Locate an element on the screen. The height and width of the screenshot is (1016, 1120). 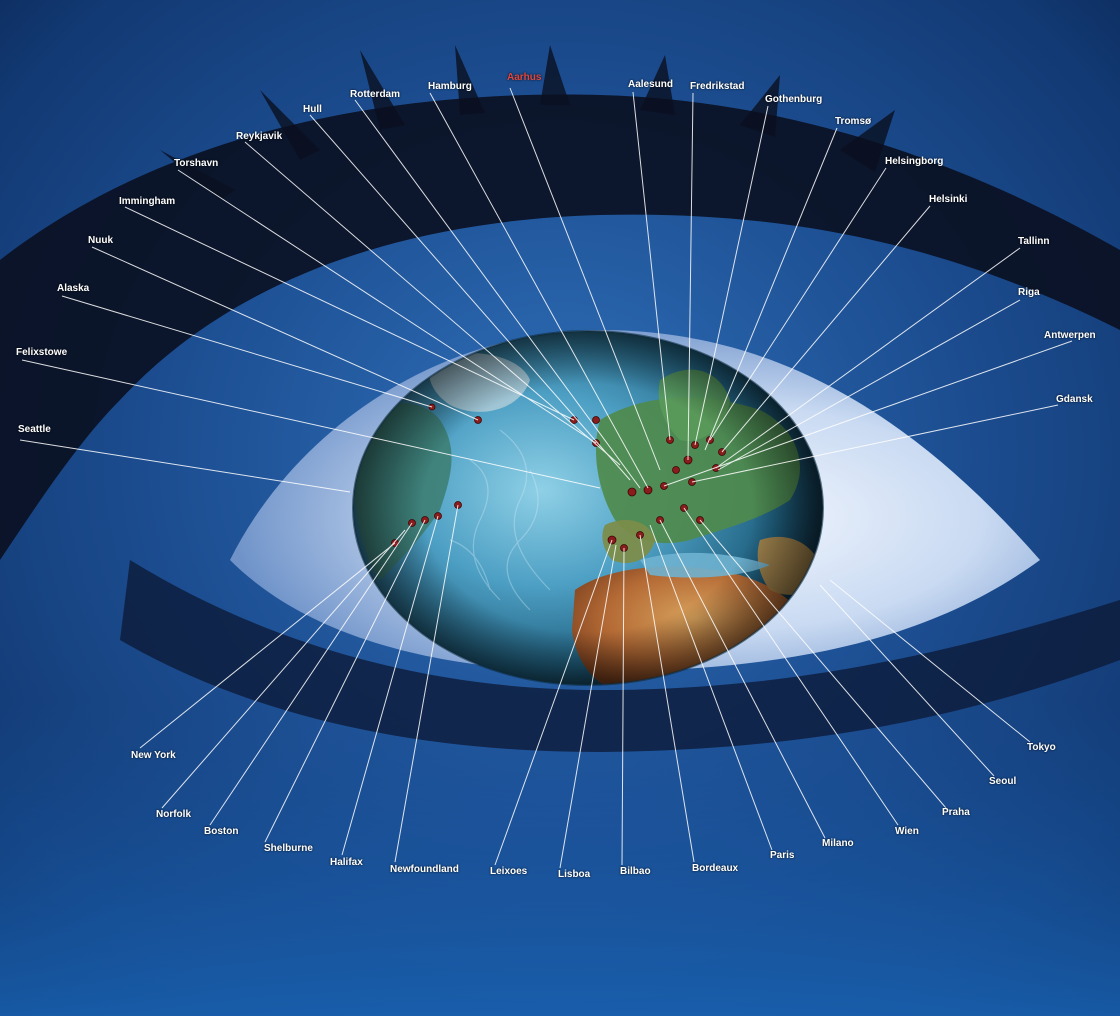
label-milano: Milano is located at coordinates (838, 843).